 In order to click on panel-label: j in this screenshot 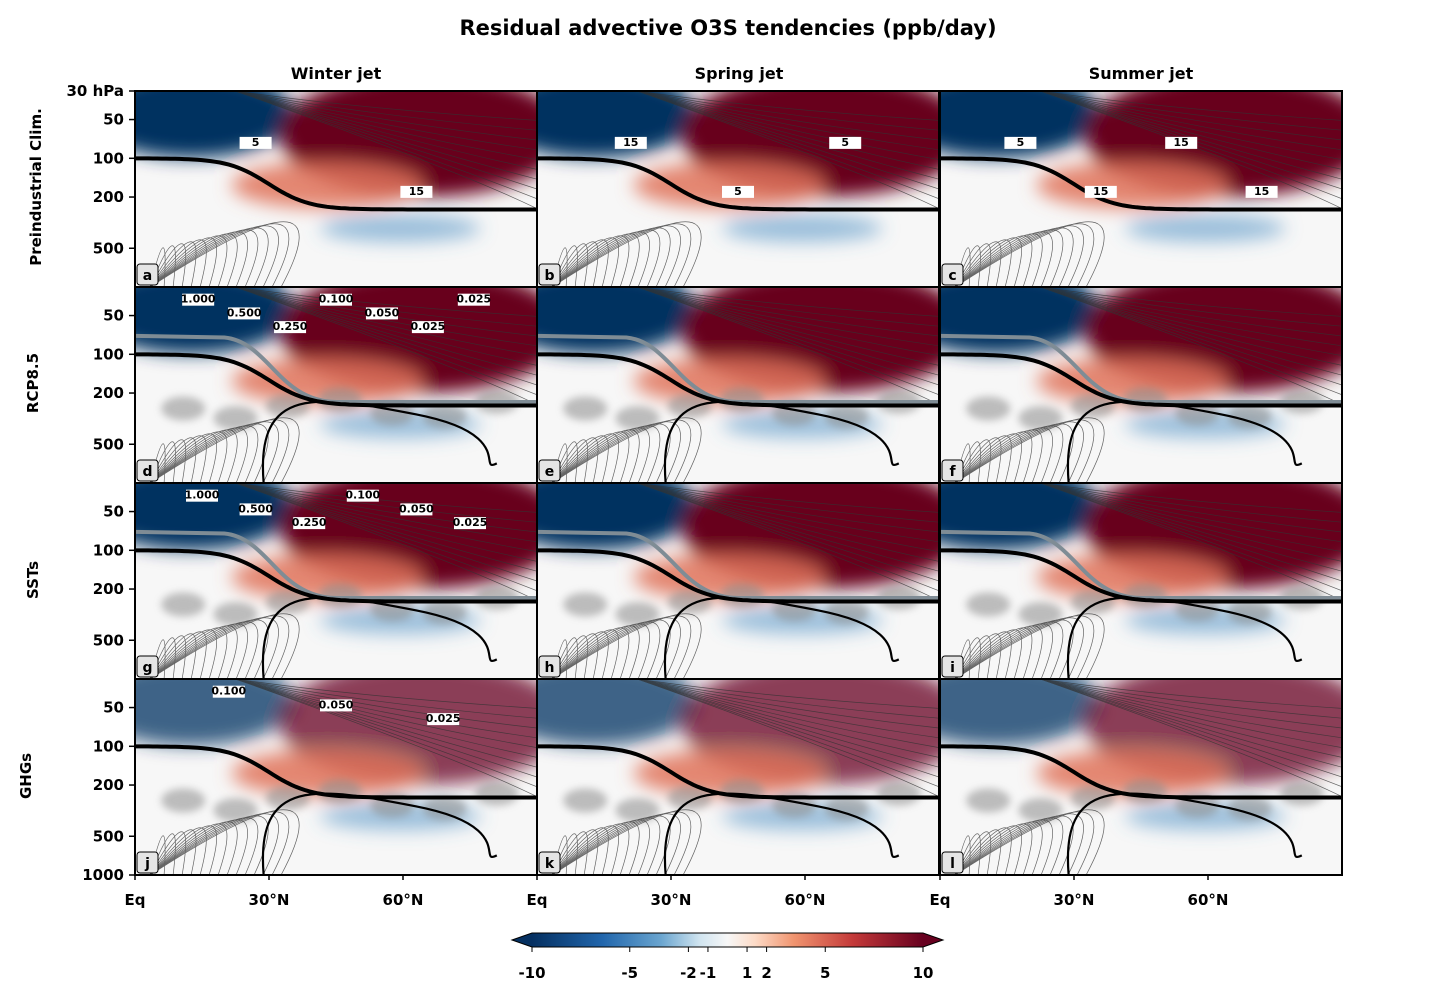, I will do `click(147, 864)`.